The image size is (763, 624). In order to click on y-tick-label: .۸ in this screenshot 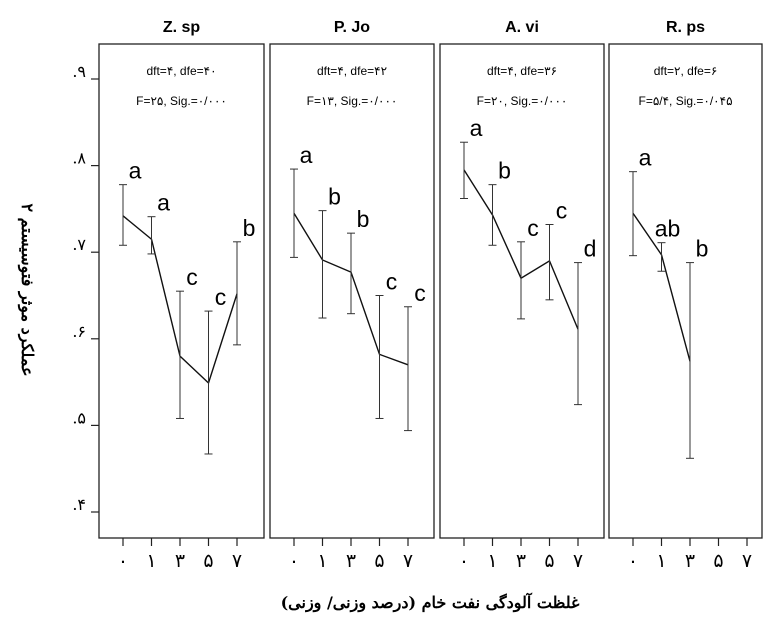, I will do `click(79, 158)`.